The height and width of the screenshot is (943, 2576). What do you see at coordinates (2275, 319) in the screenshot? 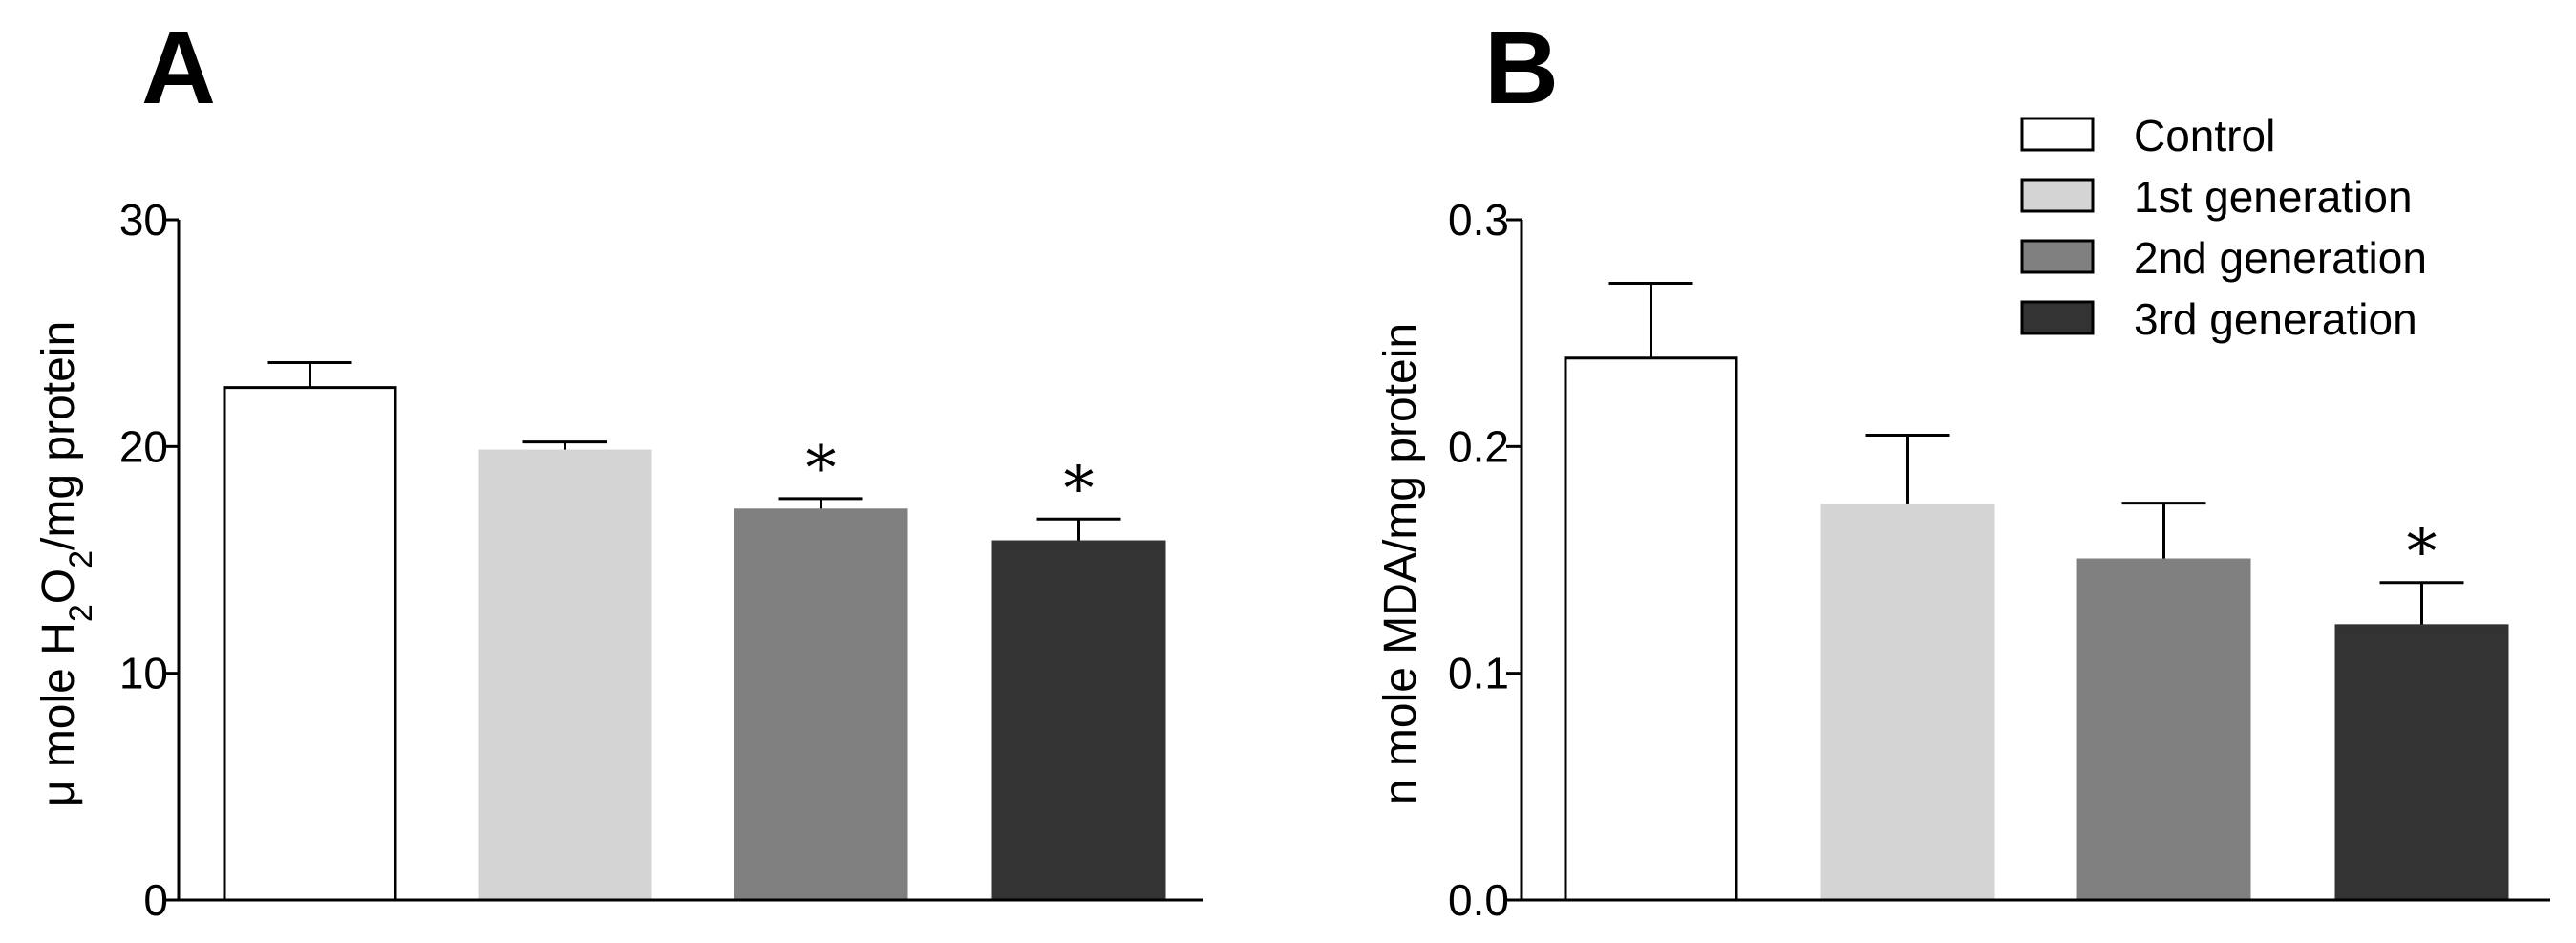
I see `legend-label: 3rd generation` at bounding box center [2275, 319].